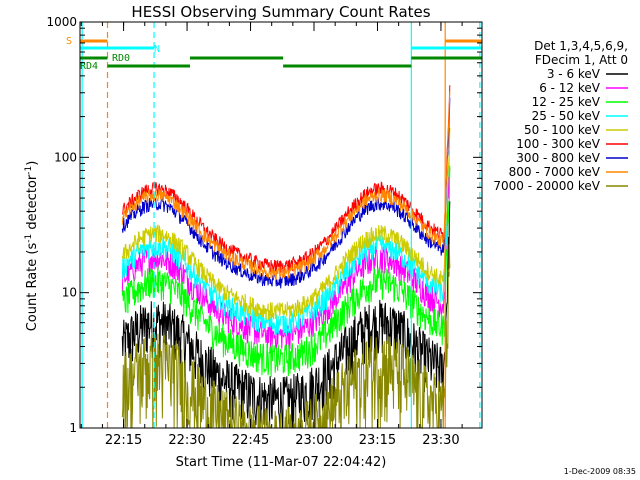  Describe the element at coordinates (65, 157) in the screenshot. I see `y-tick-label-2: 100` at that location.